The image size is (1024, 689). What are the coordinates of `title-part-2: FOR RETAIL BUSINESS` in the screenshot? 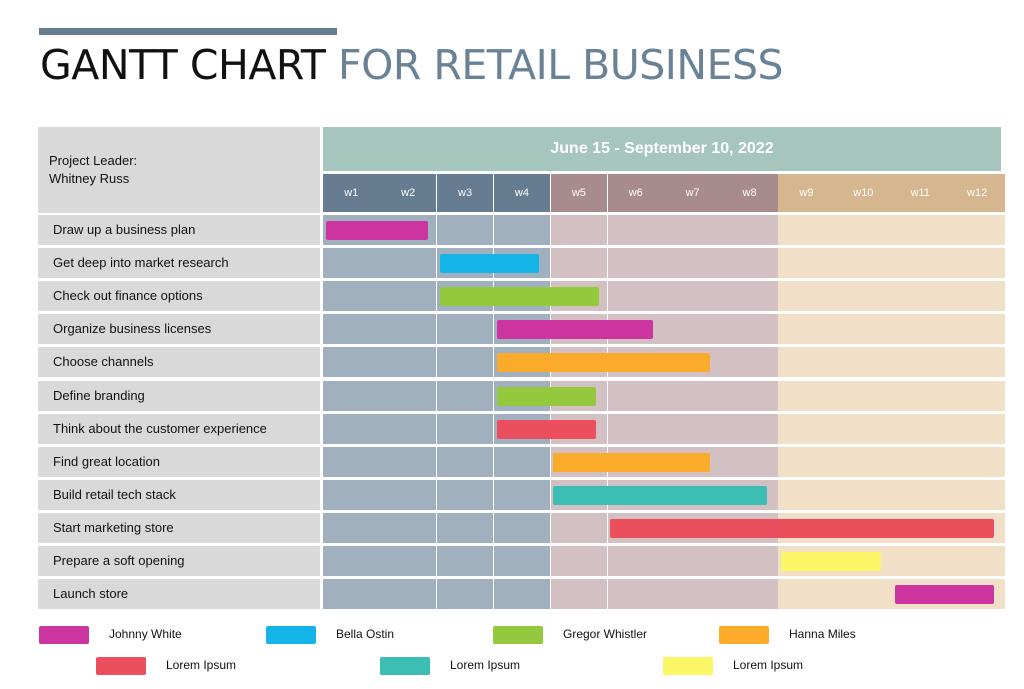 It's located at (561, 65).